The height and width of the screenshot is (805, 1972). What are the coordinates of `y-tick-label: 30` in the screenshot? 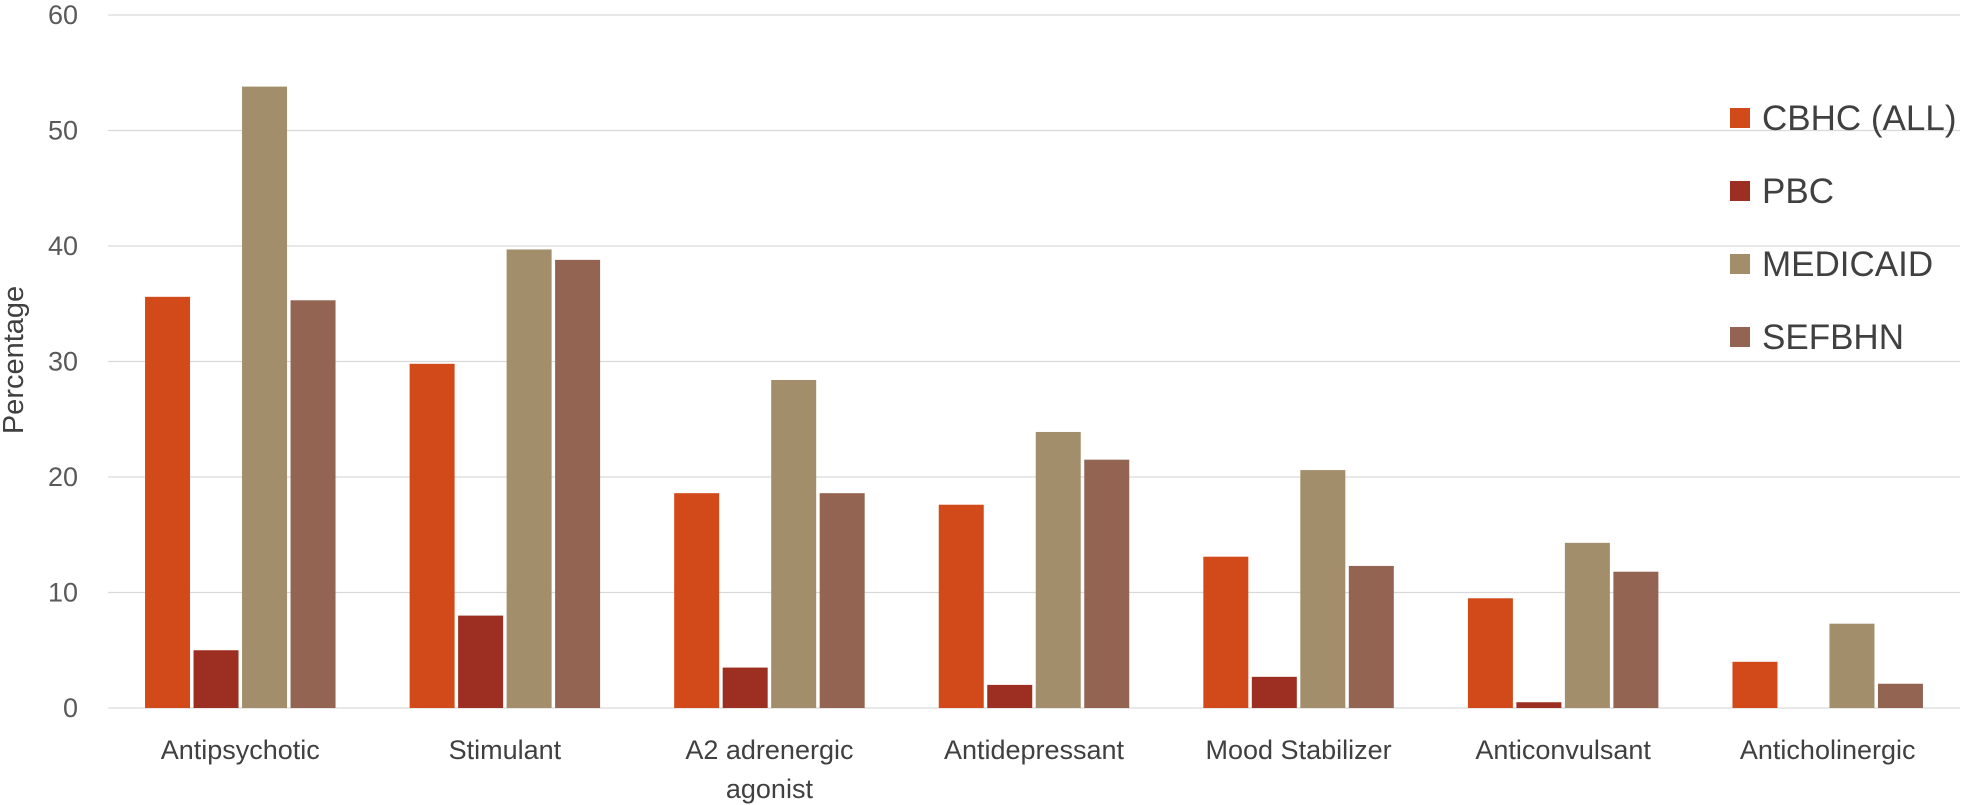 It's located at (63, 362).